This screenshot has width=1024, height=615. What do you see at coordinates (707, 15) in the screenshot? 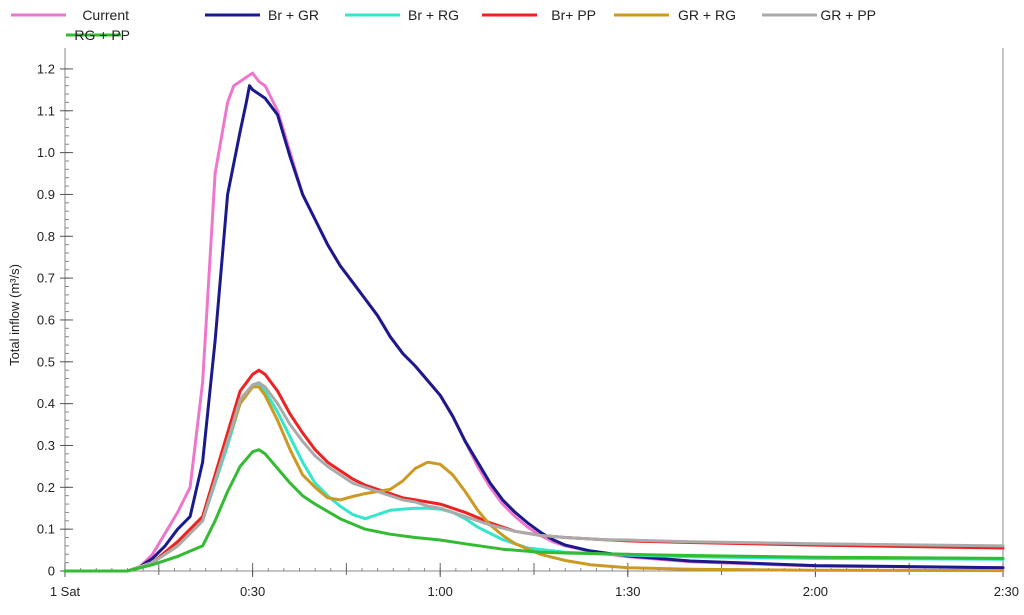
I see `legend-label: GR + RG` at bounding box center [707, 15].